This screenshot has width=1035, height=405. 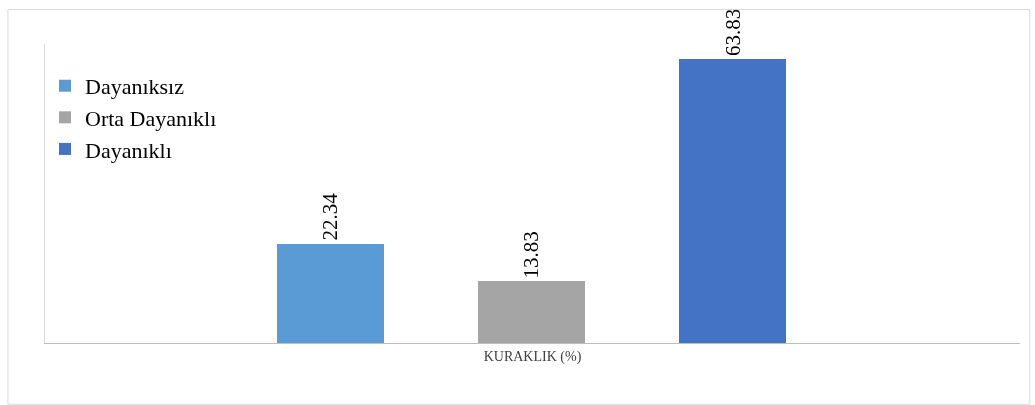 What do you see at coordinates (330, 216) in the screenshot?
I see `data-label: 22.34` at bounding box center [330, 216].